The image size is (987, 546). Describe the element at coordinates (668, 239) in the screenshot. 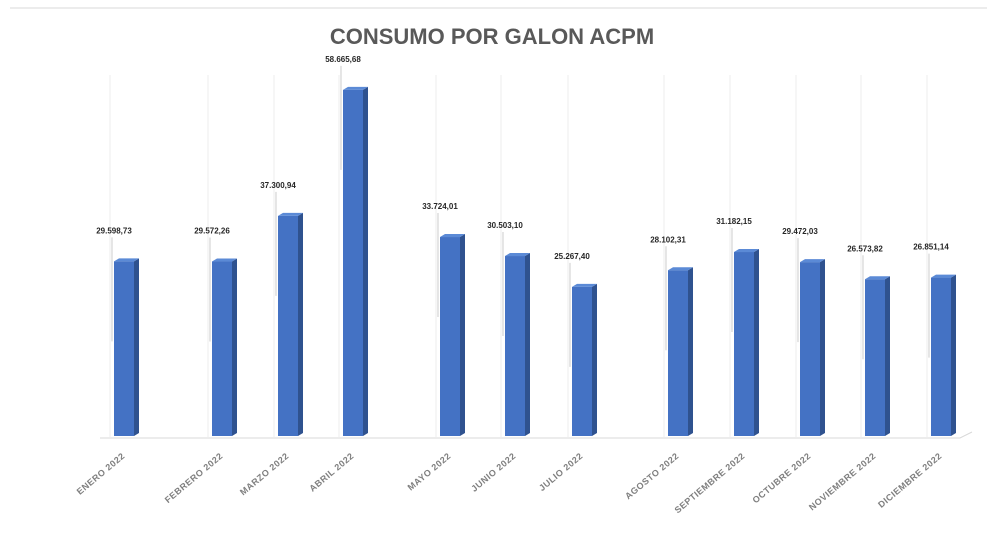

I see `value-label: 28.102,31` at that location.